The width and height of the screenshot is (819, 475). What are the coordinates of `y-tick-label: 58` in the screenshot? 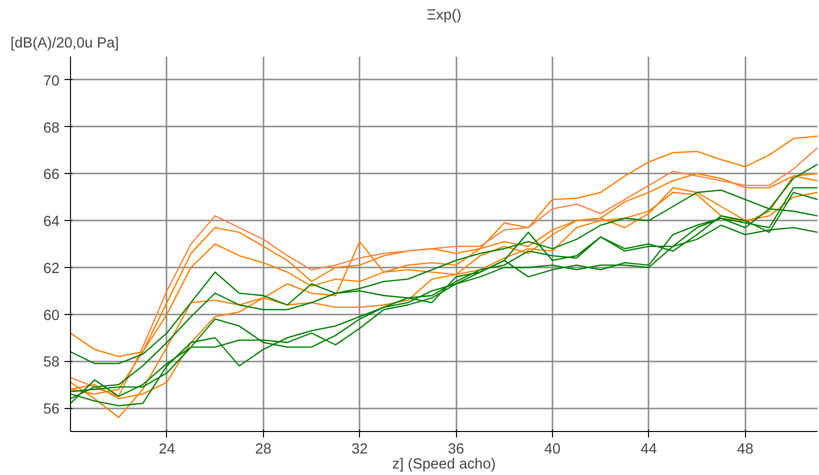 It's located at (51, 362).